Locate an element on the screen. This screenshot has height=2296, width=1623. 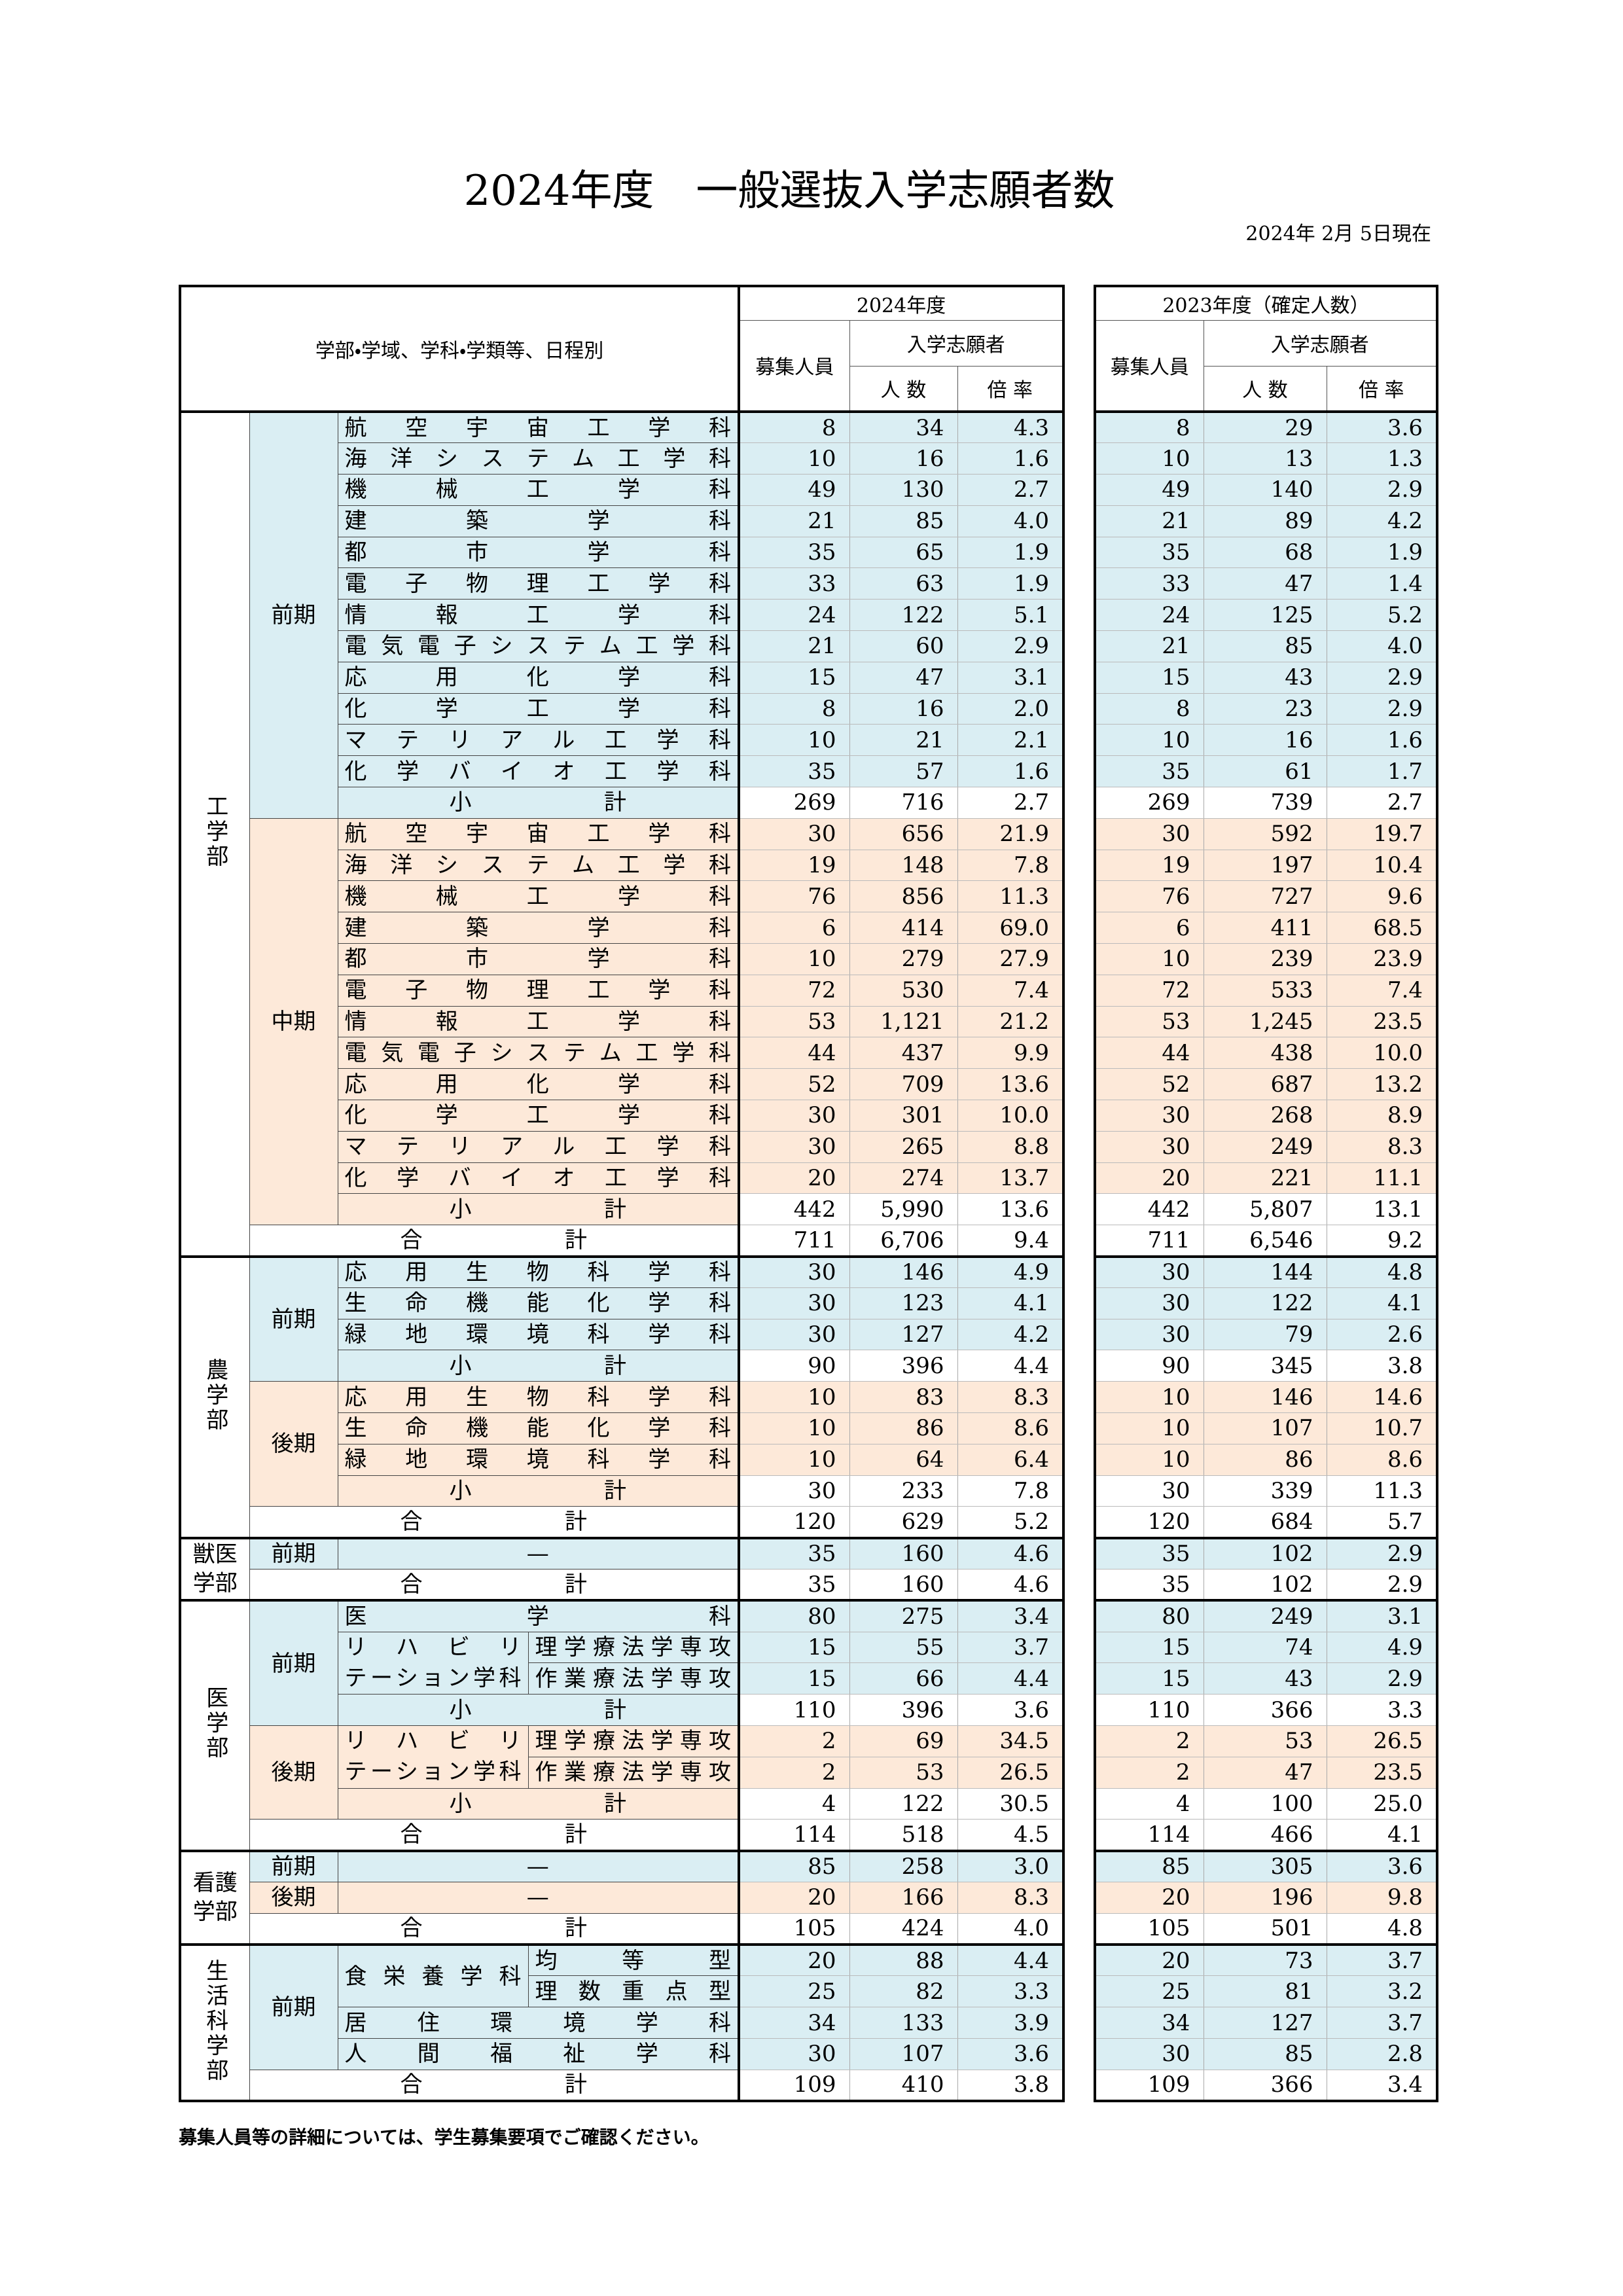
cell-value: 90 is located at coordinates (794, 1366).